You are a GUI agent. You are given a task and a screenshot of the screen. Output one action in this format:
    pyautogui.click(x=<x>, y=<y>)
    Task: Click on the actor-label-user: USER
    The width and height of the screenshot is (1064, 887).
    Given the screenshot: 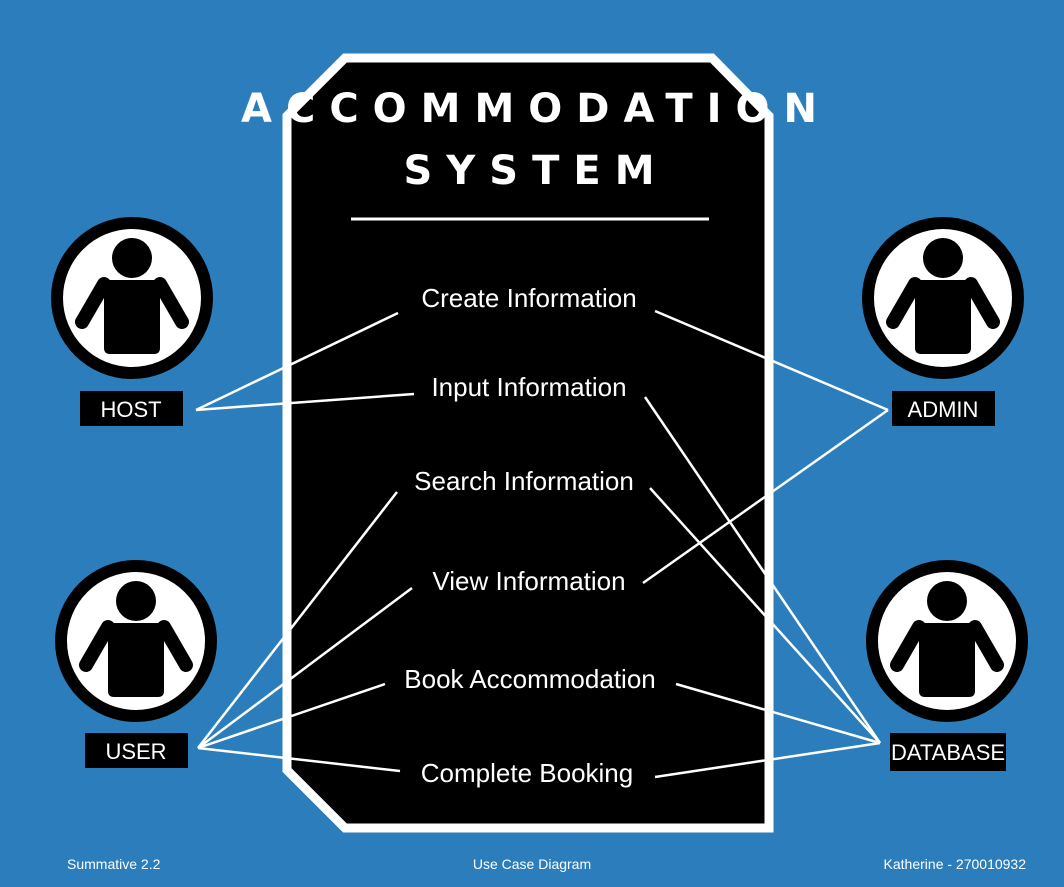 What is the action you would take?
    pyautogui.click(x=135, y=751)
    